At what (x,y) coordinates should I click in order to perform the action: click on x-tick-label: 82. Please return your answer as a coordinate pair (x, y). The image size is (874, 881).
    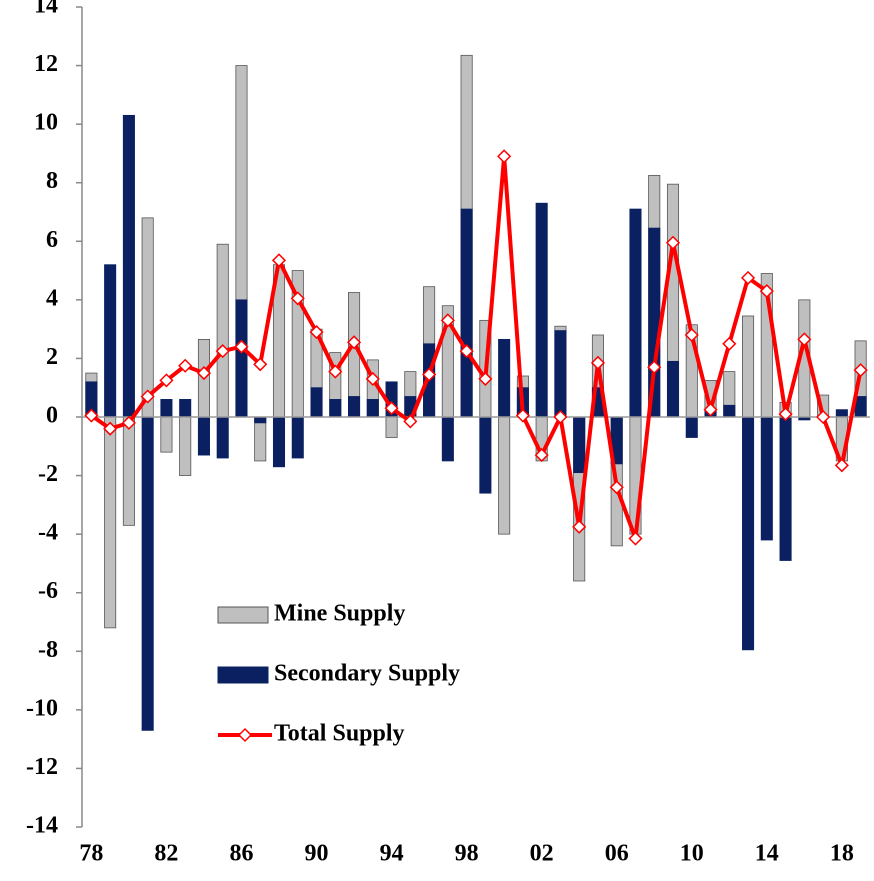
    Looking at the image, I should click on (166, 854).